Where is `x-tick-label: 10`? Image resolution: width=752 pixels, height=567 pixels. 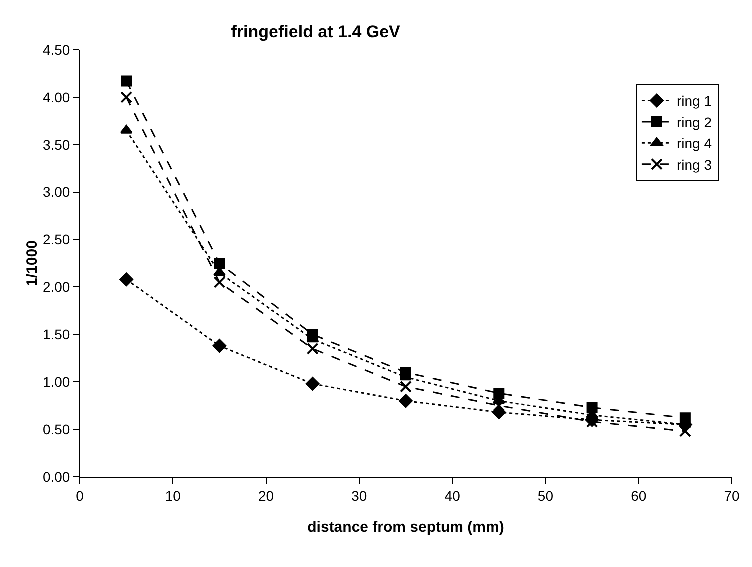
x-tick-label: 10 is located at coordinates (173, 496).